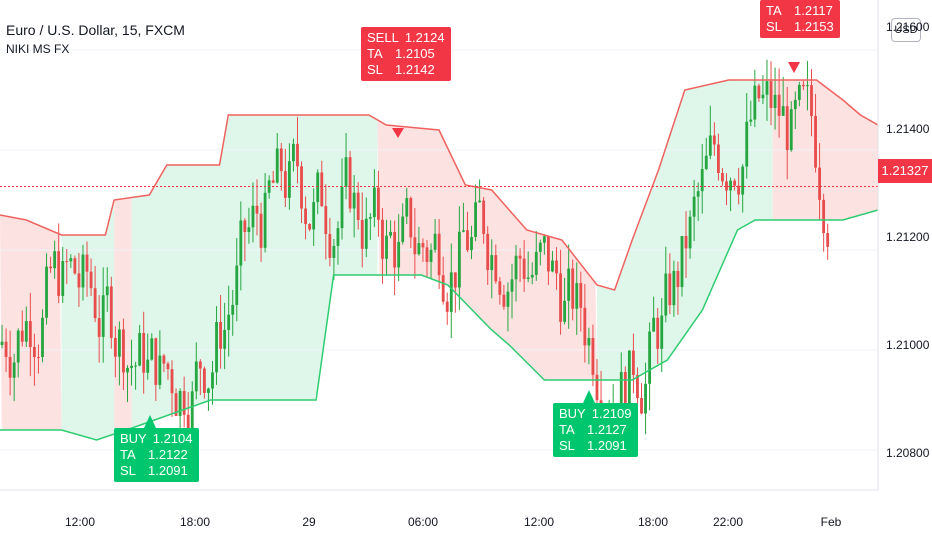 The image size is (932, 550). Describe the element at coordinates (172, 438) in the screenshot. I see `signal-value: 1.2104` at that location.